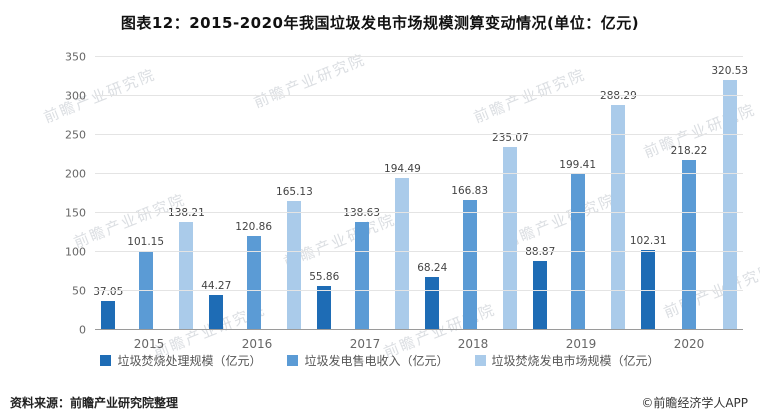 The width and height of the screenshot is (760, 419). Describe the element at coordinates (694, 403) in the screenshot. I see `copyright-note: ©前瞻经济学人APP` at that location.